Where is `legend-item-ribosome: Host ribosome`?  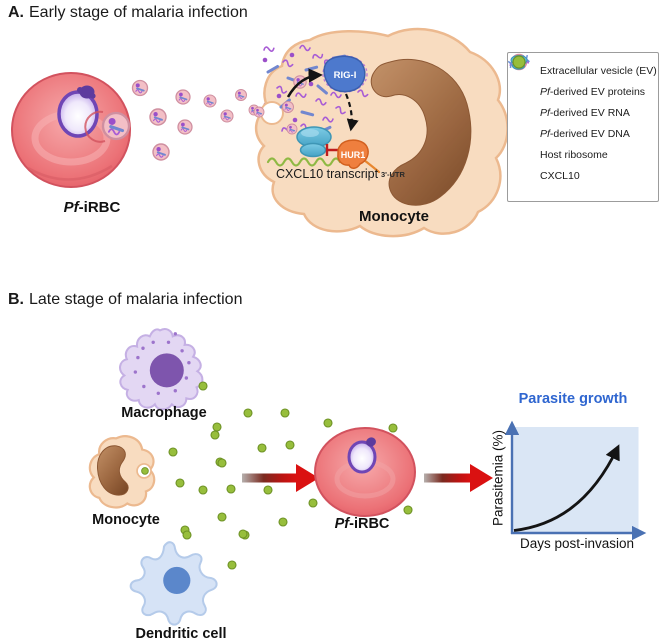 legend-item-ribosome: Host ribosome is located at coordinates (582, 110).